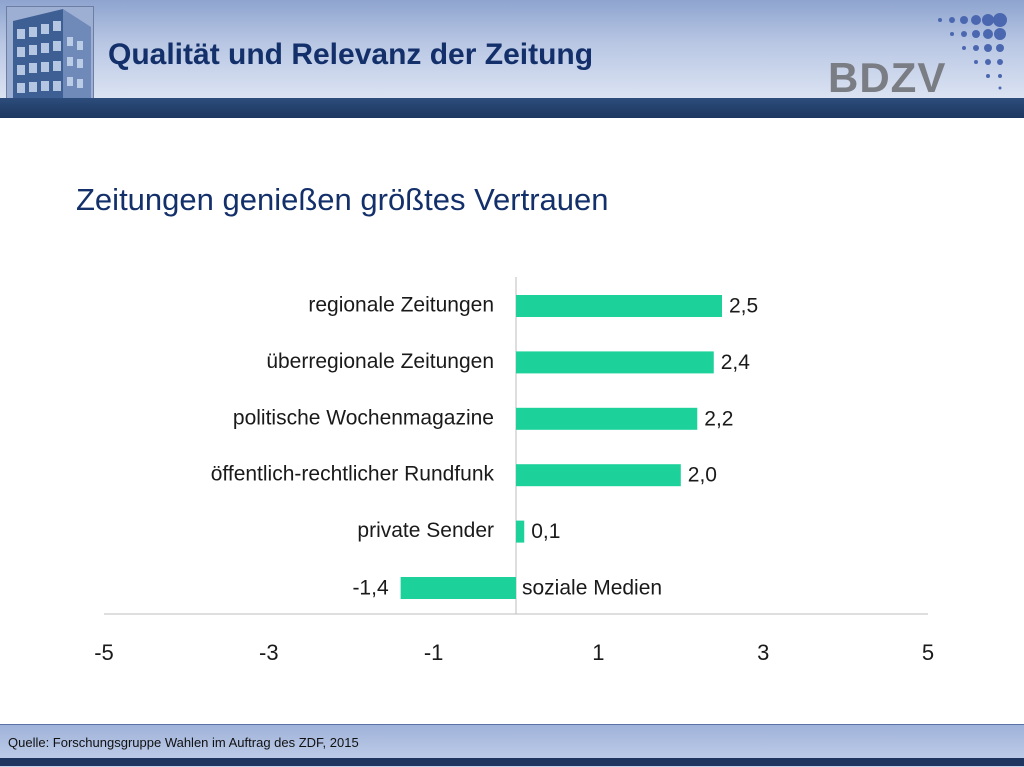 The image size is (1024, 767). I want to click on x-tick-label-5: 5, so click(928, 652).